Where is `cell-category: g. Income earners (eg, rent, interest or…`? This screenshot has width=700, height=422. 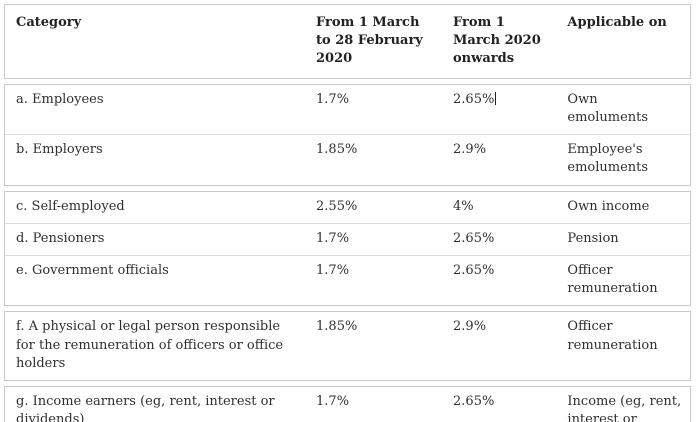
cell-category: g. Income earners (eg, rent, interest or… is located at coordinates (145, 407).